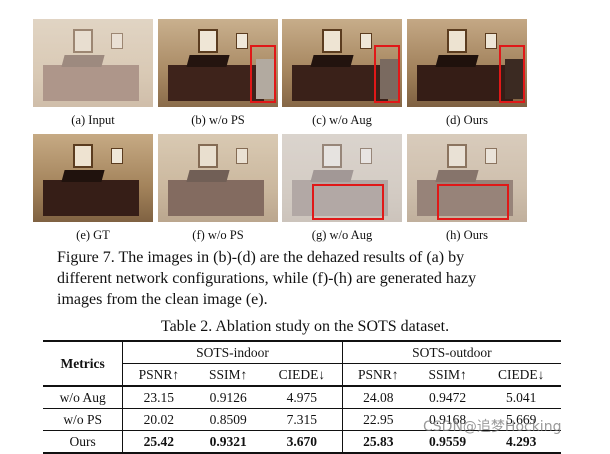 The width and height of the screenshot is (610, 454). Describe the element at coordinates (342, 120) in the screenshot. I see `panel-caption: (c) w/o Aug` at that location.